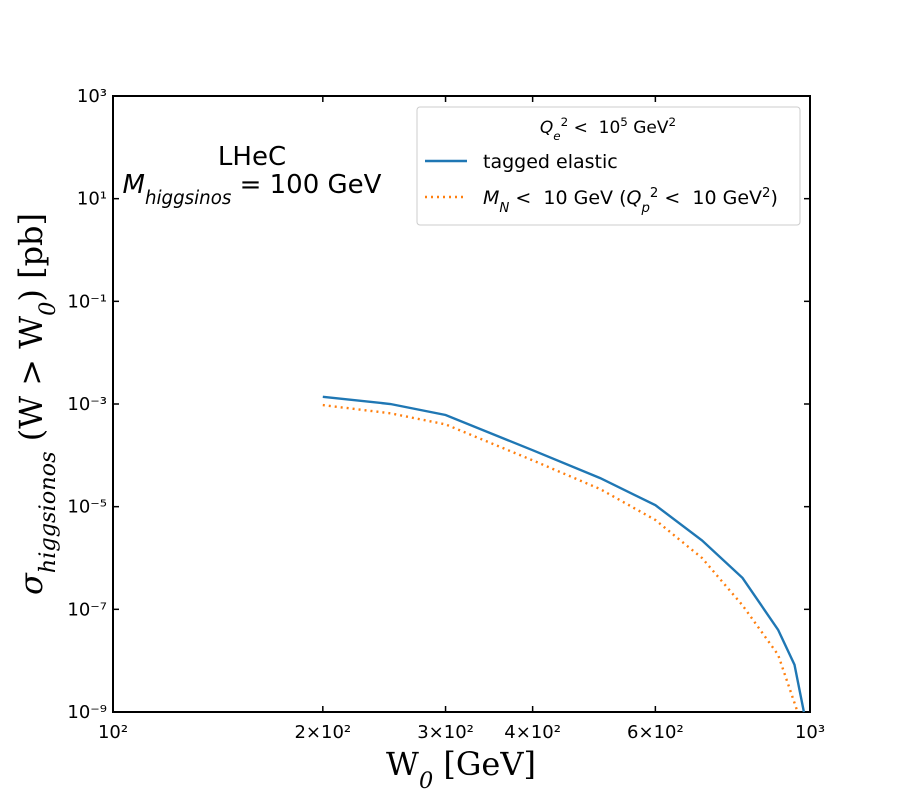 The image size is (900, 800). Describe the element at coordinates (87, 301) in the screenshot. I see `y-tick-label: 10⁻¹` at that location.